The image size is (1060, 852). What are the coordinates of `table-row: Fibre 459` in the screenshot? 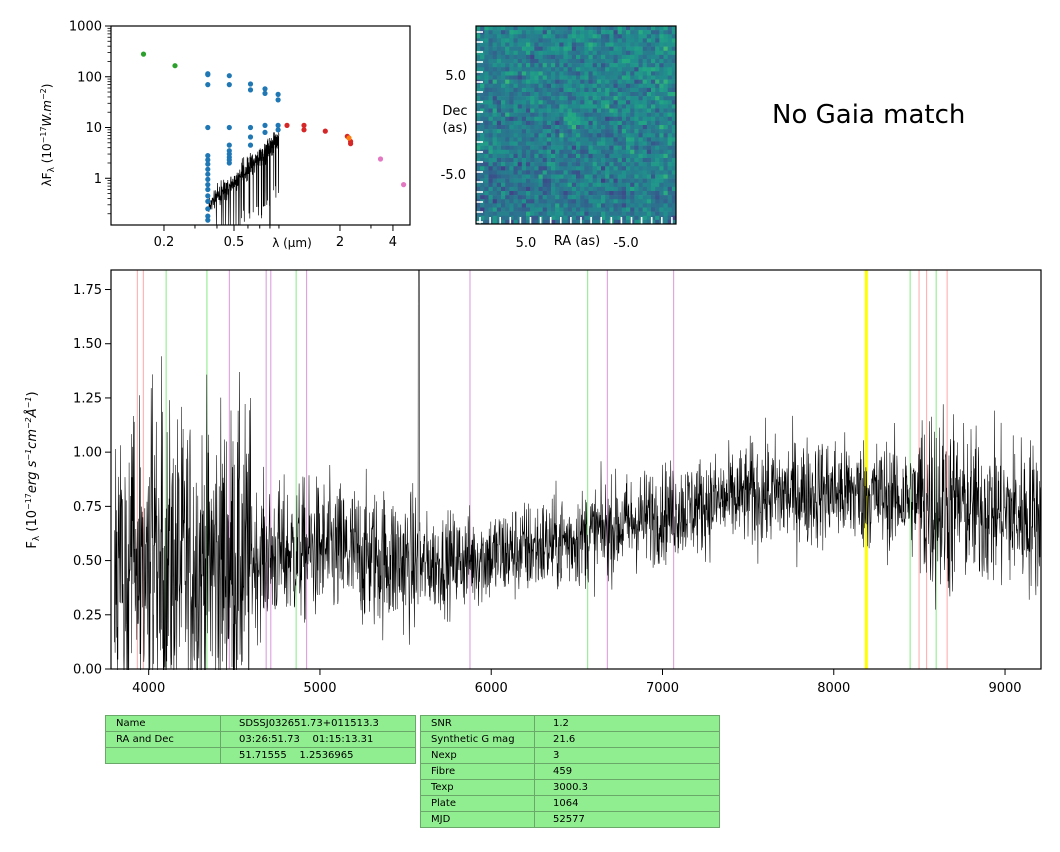 It's located at (570, 771).